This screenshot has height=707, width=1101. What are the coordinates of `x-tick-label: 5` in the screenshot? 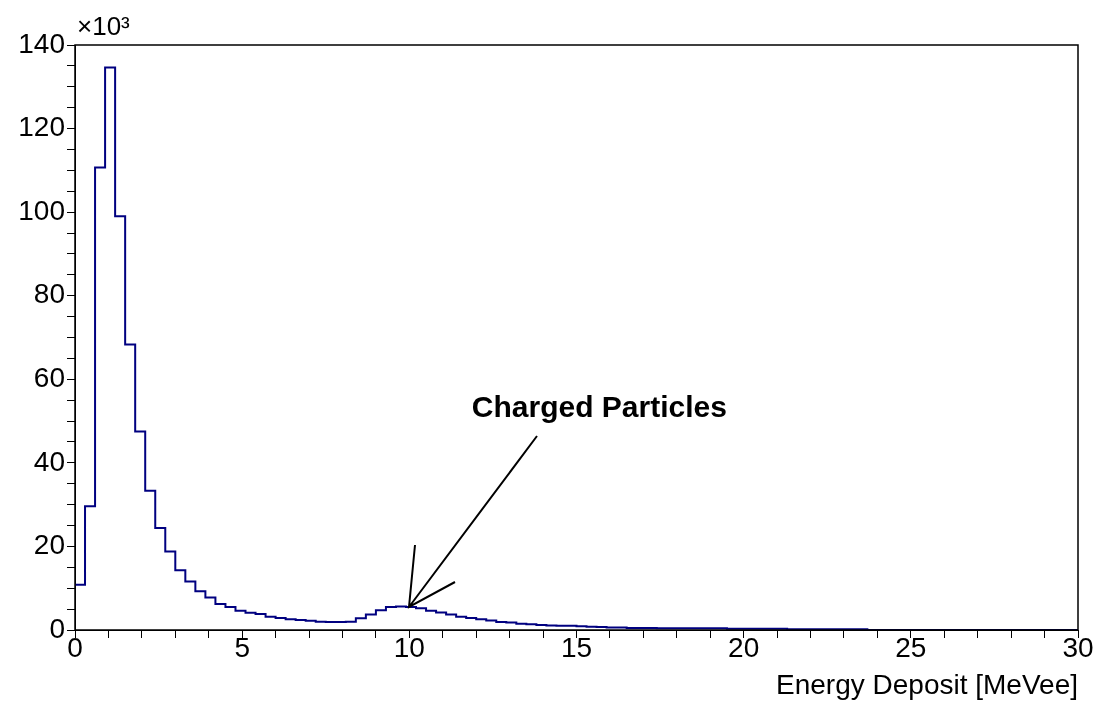 It's located at (242, 647).